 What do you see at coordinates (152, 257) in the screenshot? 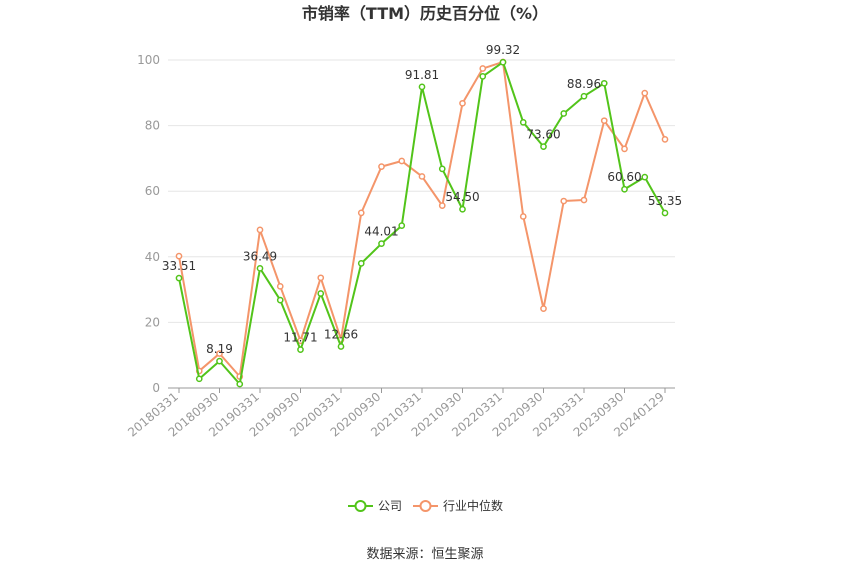
I see `y-tick-label: 40` at bounding box center [152, 257].